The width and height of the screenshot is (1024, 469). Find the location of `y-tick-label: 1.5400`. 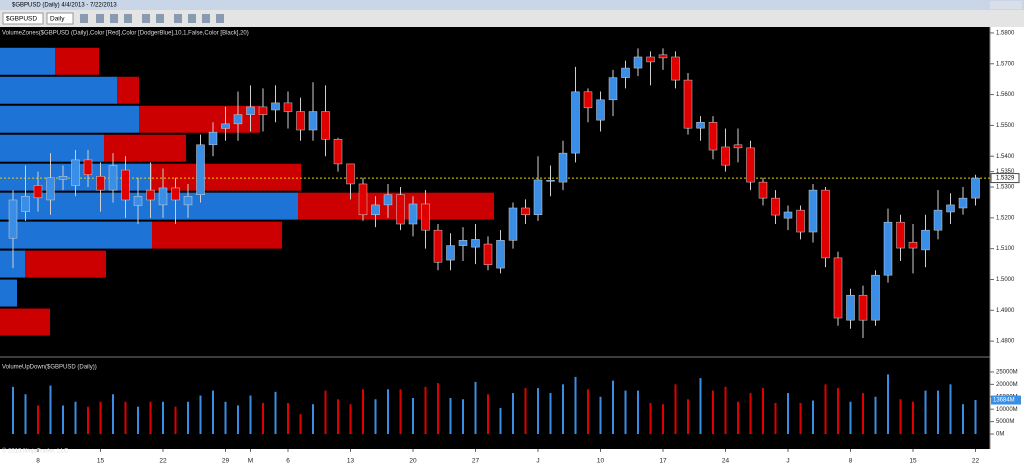

y-tick-label: 1.5400 is located at coordinates (1005, 157).